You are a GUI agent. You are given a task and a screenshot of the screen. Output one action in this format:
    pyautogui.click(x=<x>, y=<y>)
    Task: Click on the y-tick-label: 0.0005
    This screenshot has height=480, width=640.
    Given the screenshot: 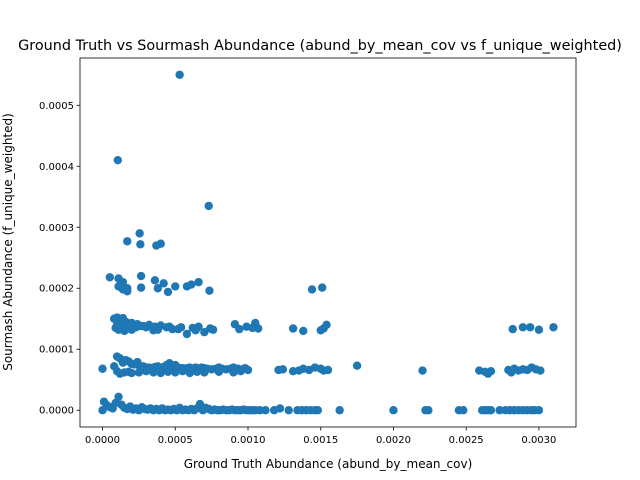 What is the action you would take?
    pyautogui.click(x=56, y=106)
    